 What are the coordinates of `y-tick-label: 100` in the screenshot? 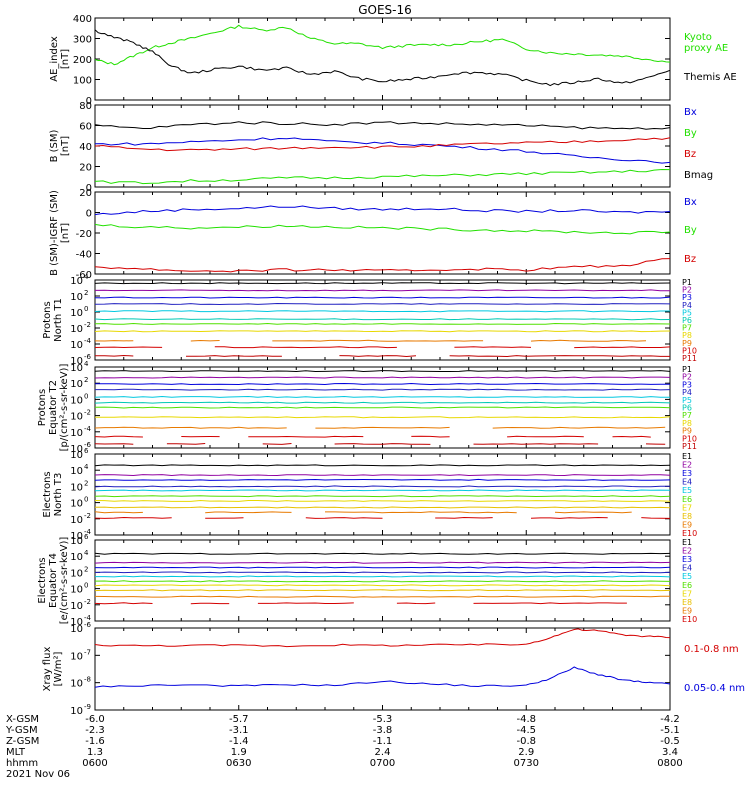 It's located at (82, 81).